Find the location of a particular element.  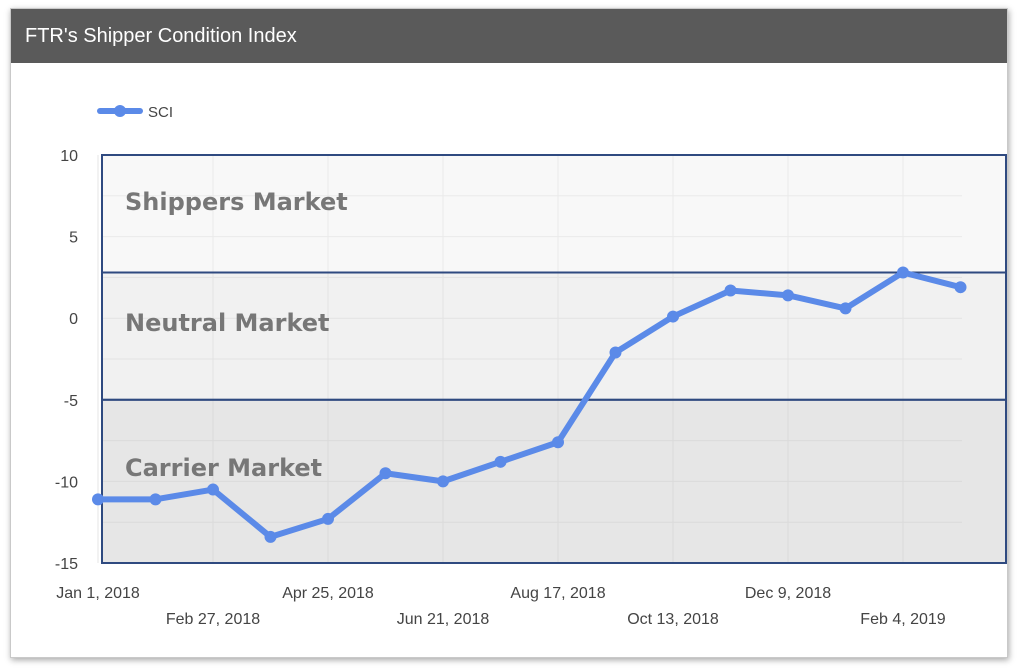

x-tick-label: Jan 1, 2018 is located at coordinates (98, 593).